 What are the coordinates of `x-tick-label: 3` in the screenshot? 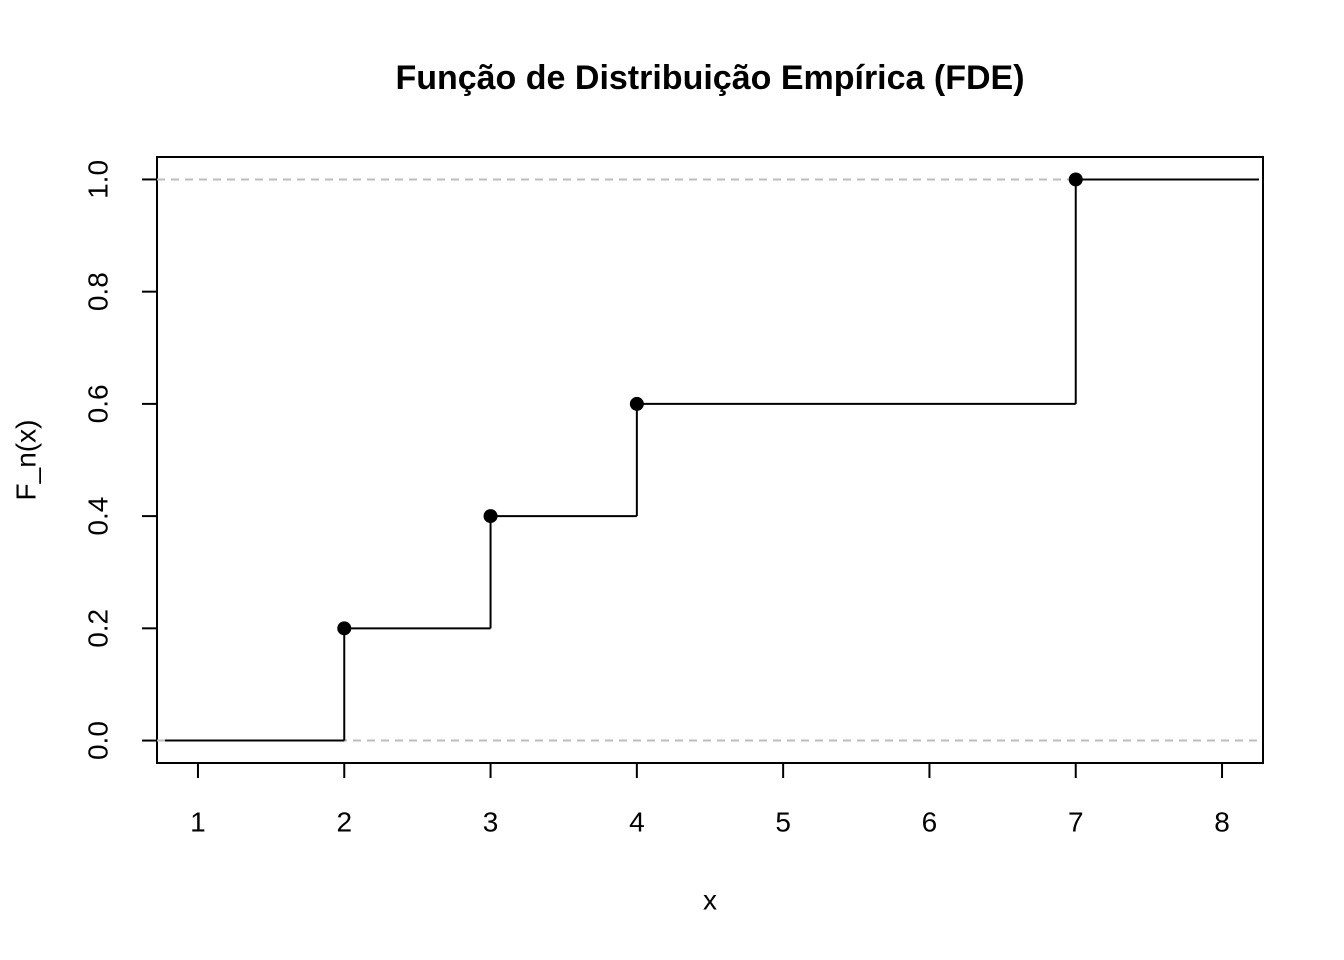 It's located at (491, 821).